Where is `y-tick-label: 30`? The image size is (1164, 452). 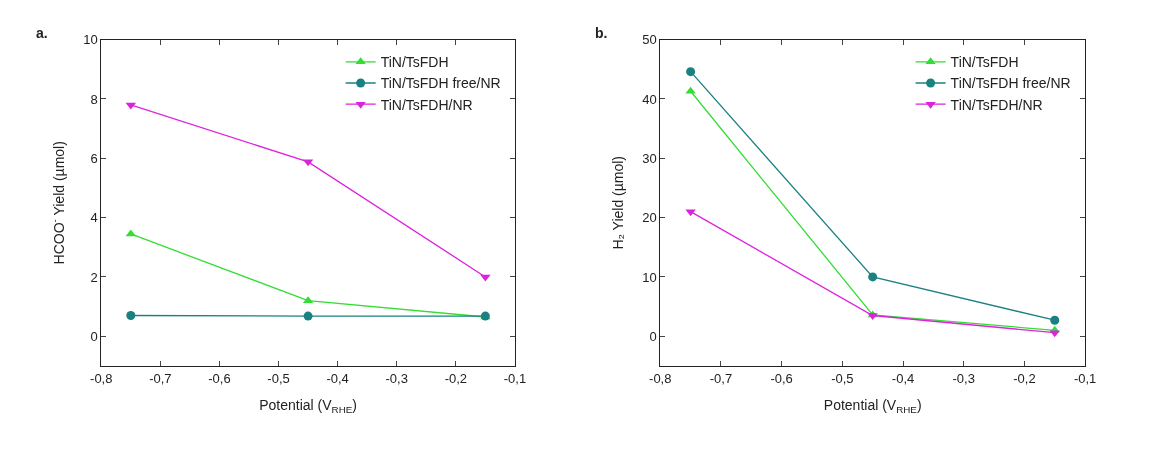 y-tick-label: 30 is located at coordinates (649, 158).